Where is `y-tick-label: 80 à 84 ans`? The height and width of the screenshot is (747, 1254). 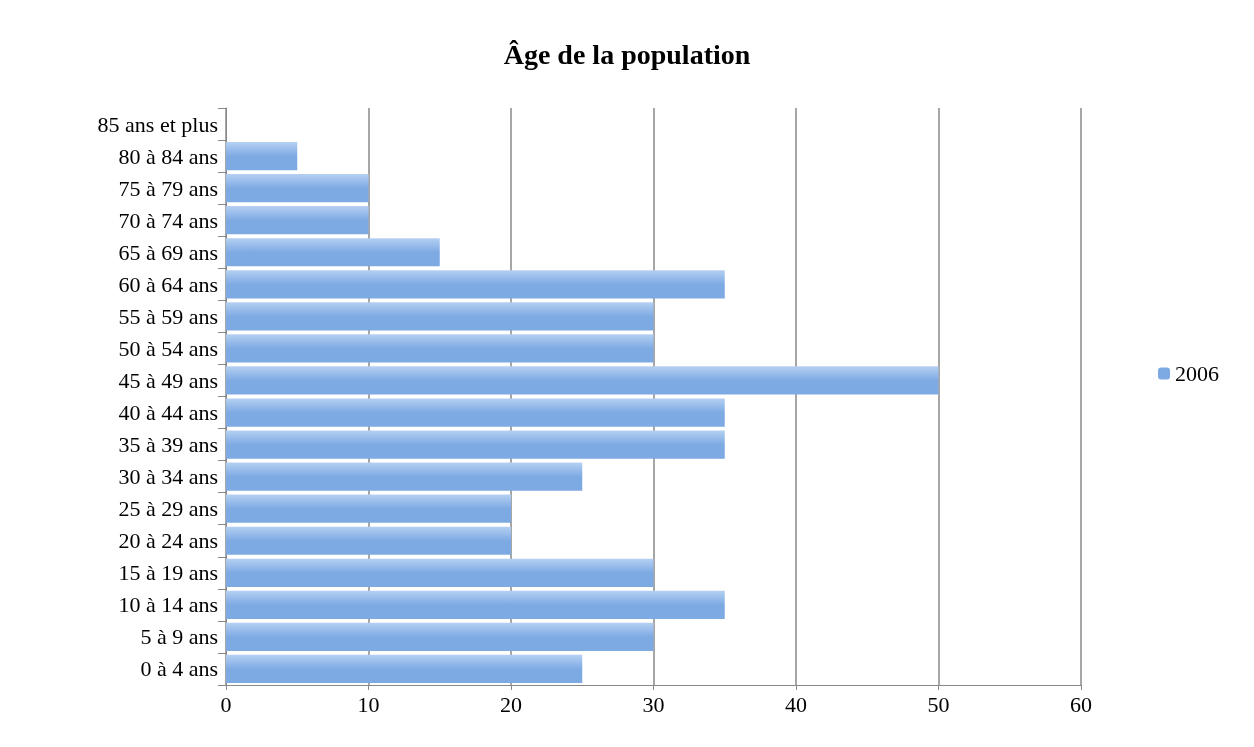 y-tick-label: 80 à 84 ans is located at coordinates (168, 156).